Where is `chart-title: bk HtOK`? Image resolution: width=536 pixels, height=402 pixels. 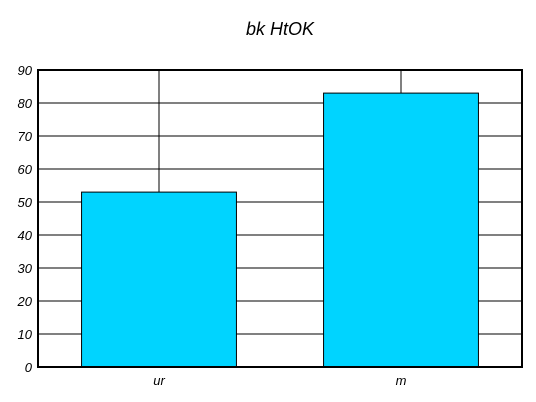 chart-title: bk HtOK is located at coordinates (280, 29).